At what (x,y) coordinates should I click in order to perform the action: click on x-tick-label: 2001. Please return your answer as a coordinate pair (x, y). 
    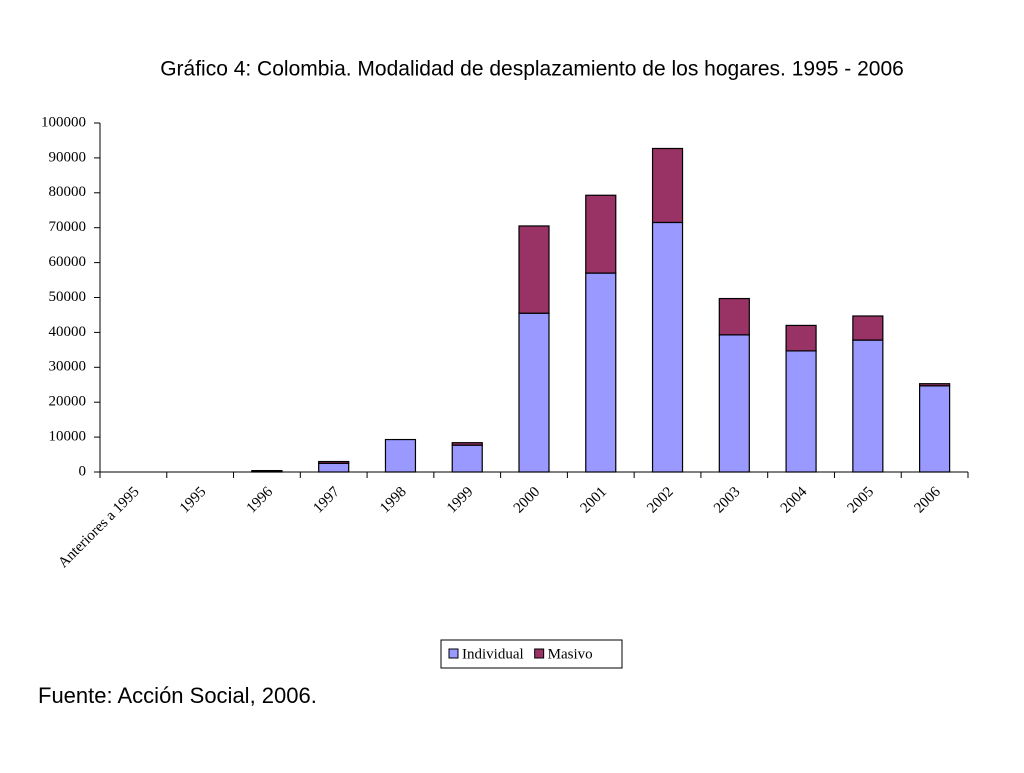
    Looking at the image, I should click on (594, 500).